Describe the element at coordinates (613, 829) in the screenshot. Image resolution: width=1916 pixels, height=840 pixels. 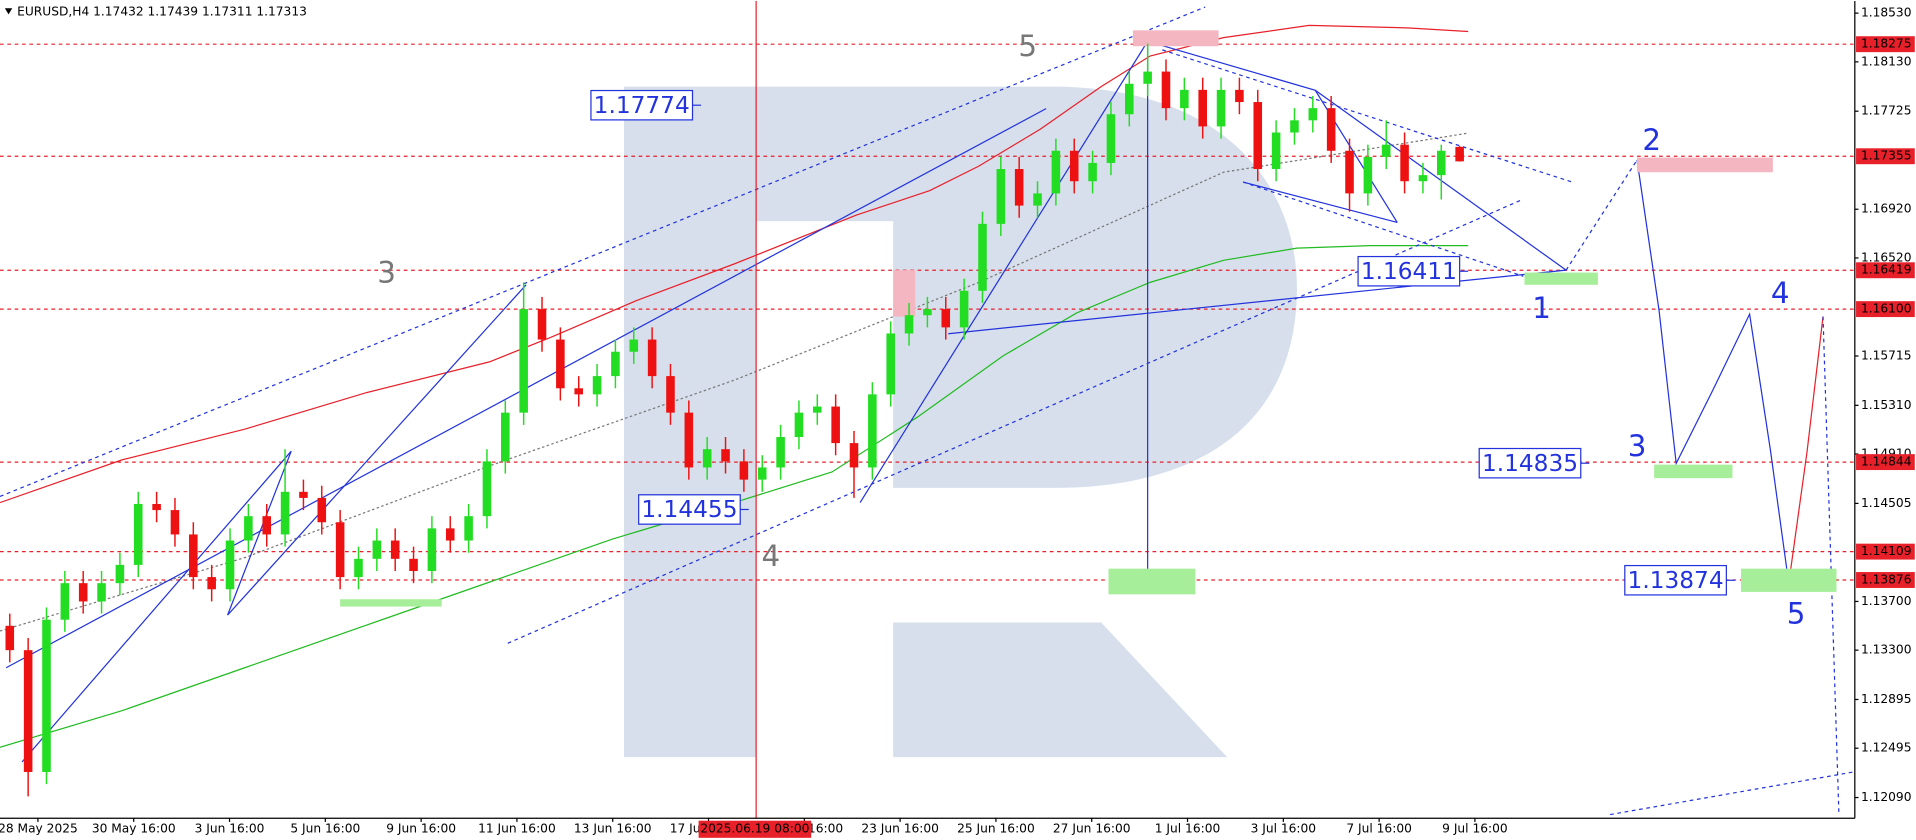
I see `x-tick-label: 13 Jun 16:00` at that location.